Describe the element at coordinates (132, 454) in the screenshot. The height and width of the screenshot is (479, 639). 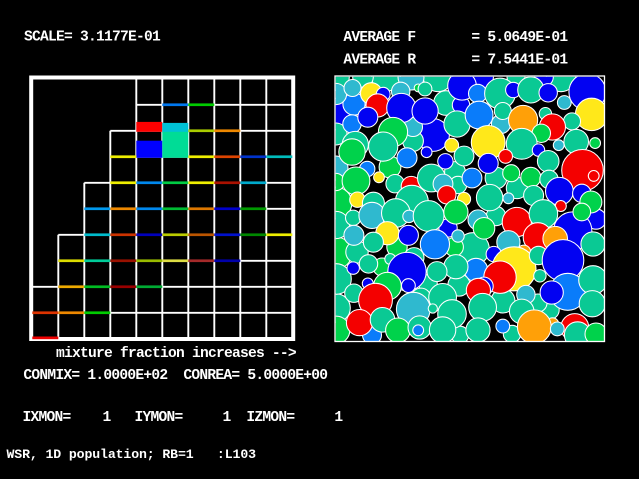
I see `svg-text:WSR, 1D population; RB=1 :L1: WSR, 1D population; RB=1 :L103` at that location.